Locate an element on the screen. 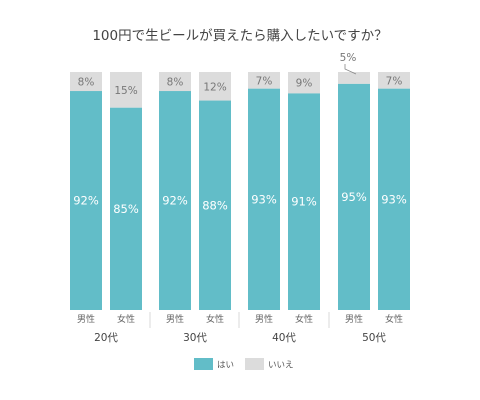 The image size is (480, 400). data-label-yes: 91% is located at coordinates (304, 202).